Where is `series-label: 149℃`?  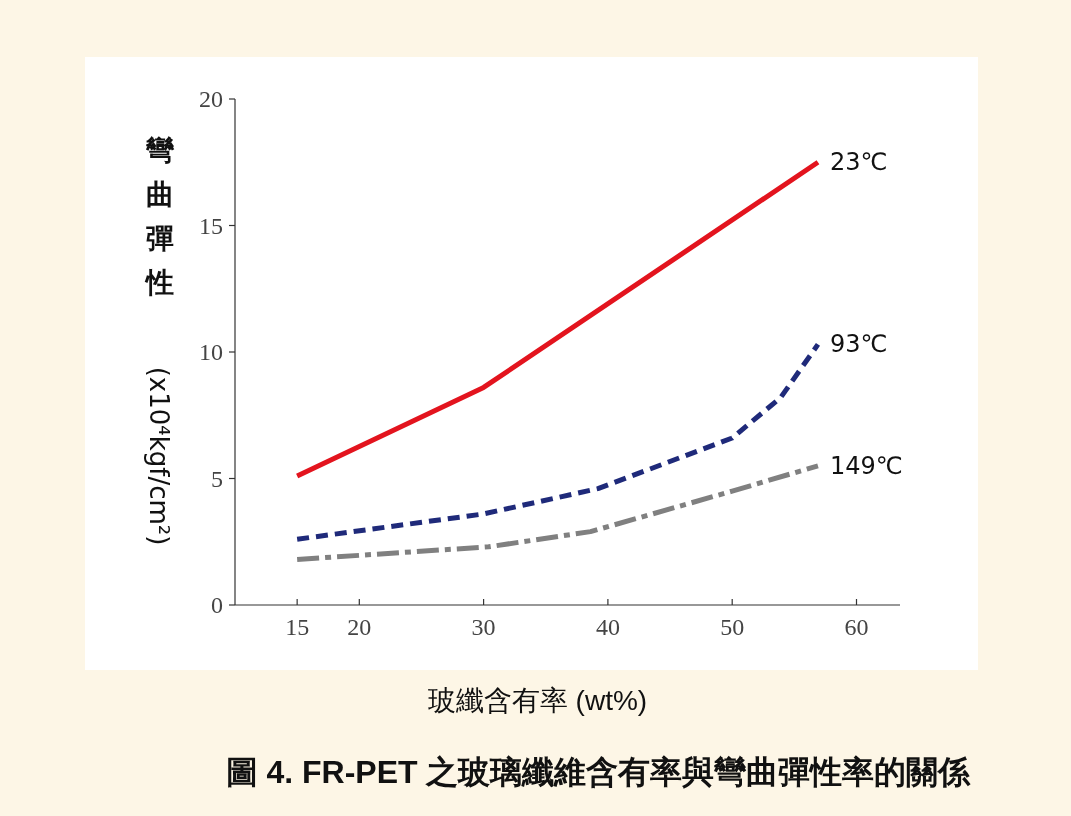
series-label: 149℃ is located at coordinates (866, 465).